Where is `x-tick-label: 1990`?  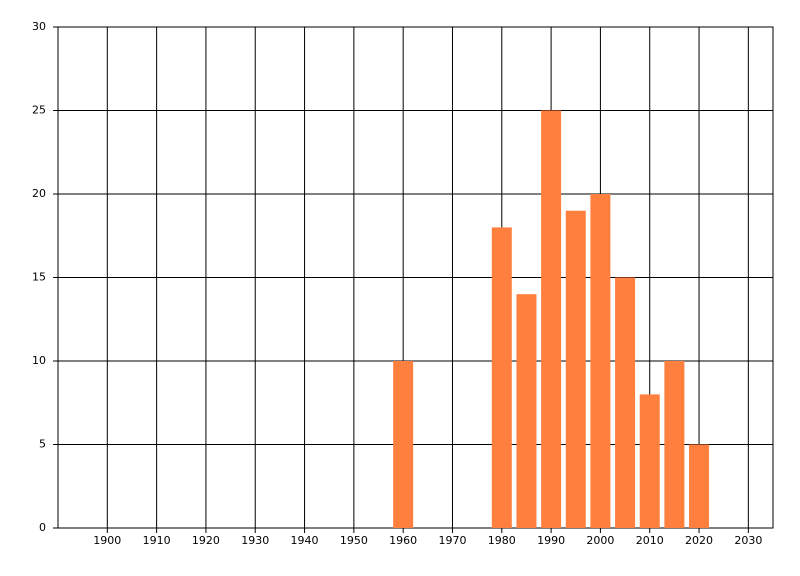
x-tick-label: 1990 is located at coordinates (551, 540).